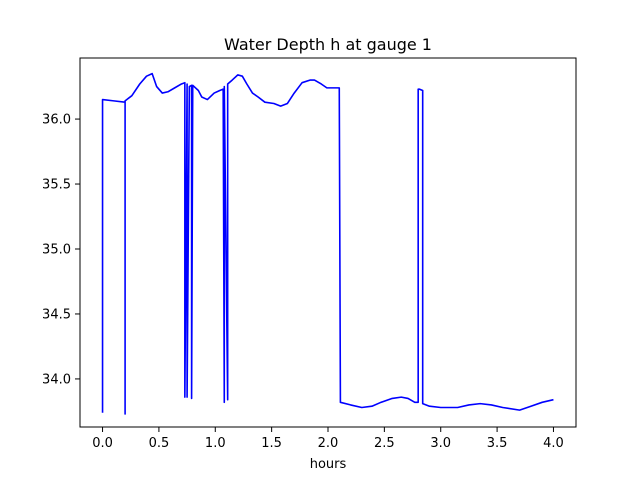 This screenshot has height=480, width=640. I want to click on y-tick-label: 34.0, so click(56, 379).